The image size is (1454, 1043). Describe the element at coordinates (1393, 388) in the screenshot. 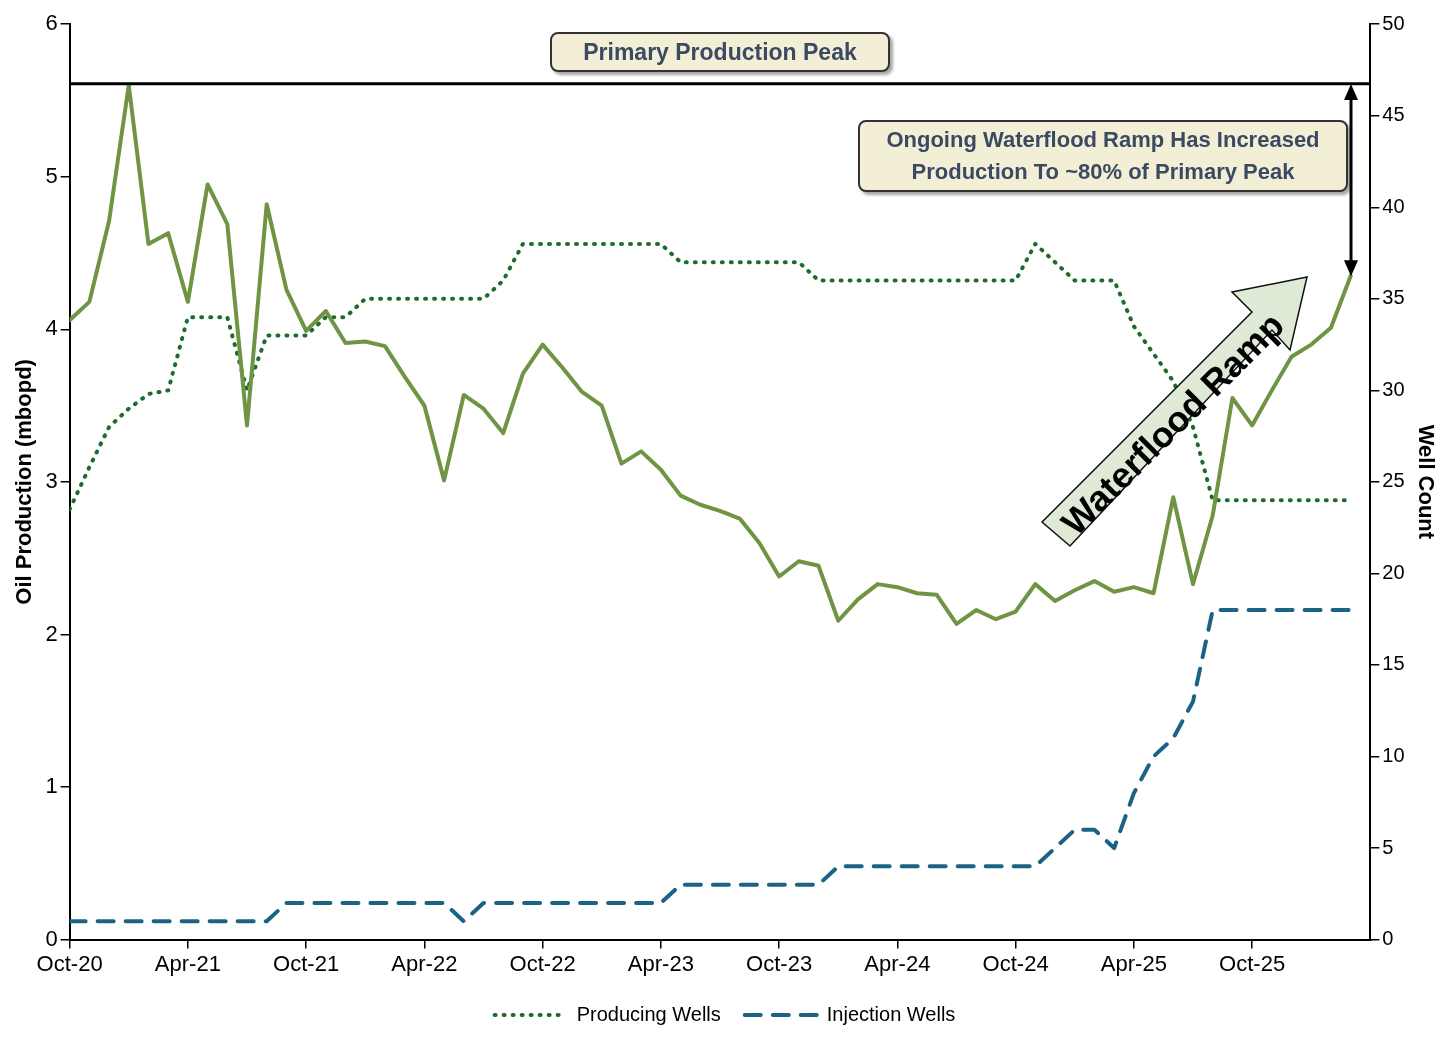

I see `y2-tick-label: 30` at that location.